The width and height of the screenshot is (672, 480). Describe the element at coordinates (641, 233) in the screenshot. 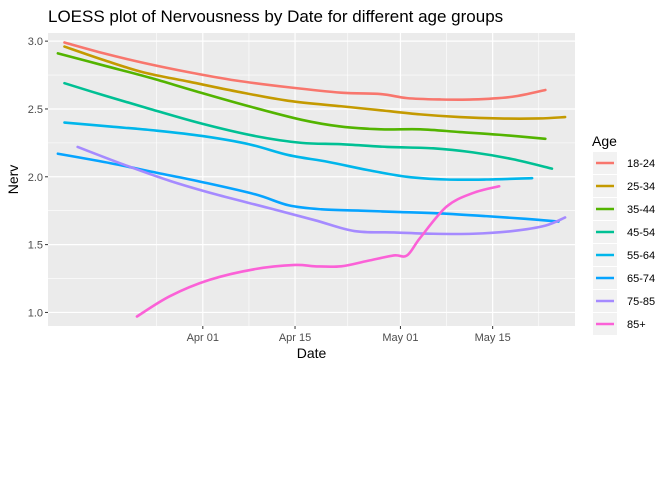

I see `legend-label: 45-54` at that location.